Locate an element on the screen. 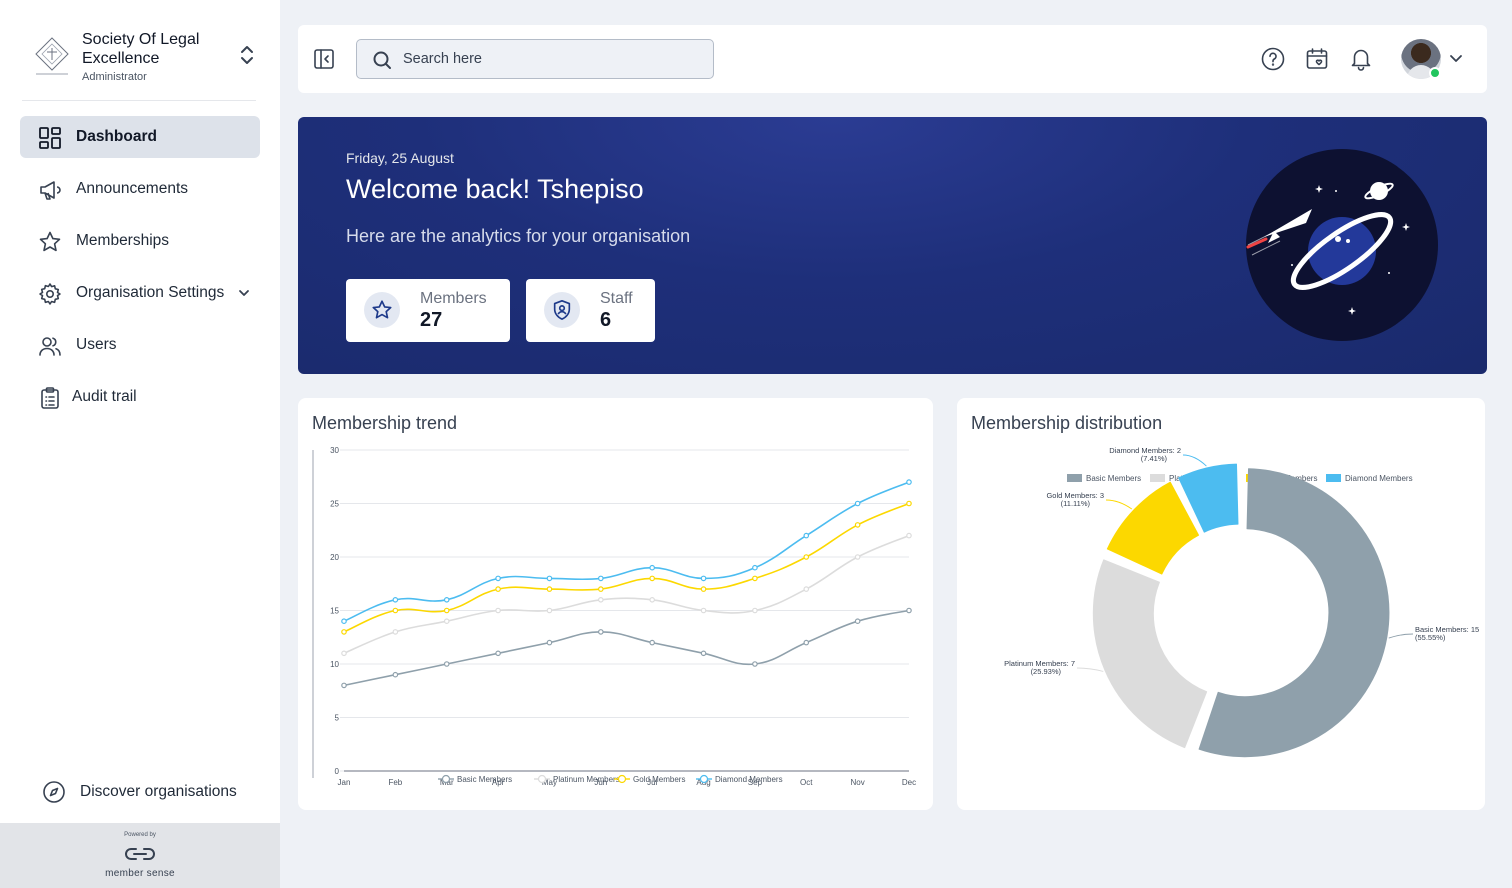  help-icon is located at coordinates (1273, 59).